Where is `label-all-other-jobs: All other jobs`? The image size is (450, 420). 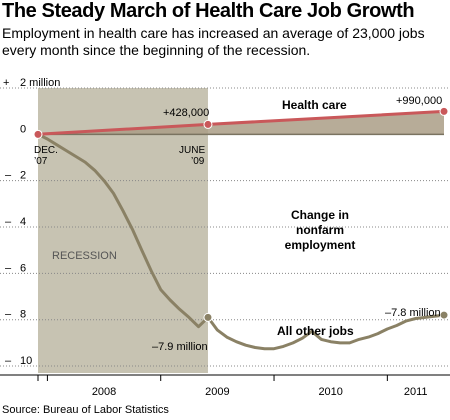 label-all-other-jobs: All other jobs is located at coordinates (315, 331).